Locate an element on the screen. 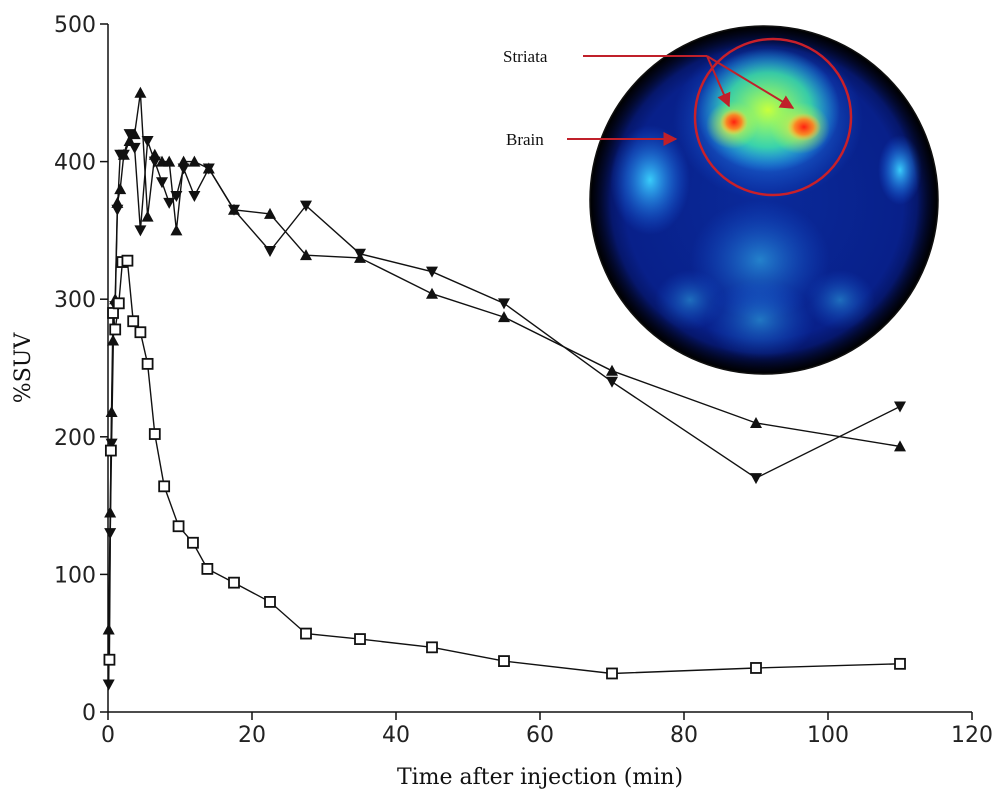  callout-label-striata: Striata is located at coordinates (525, 56).